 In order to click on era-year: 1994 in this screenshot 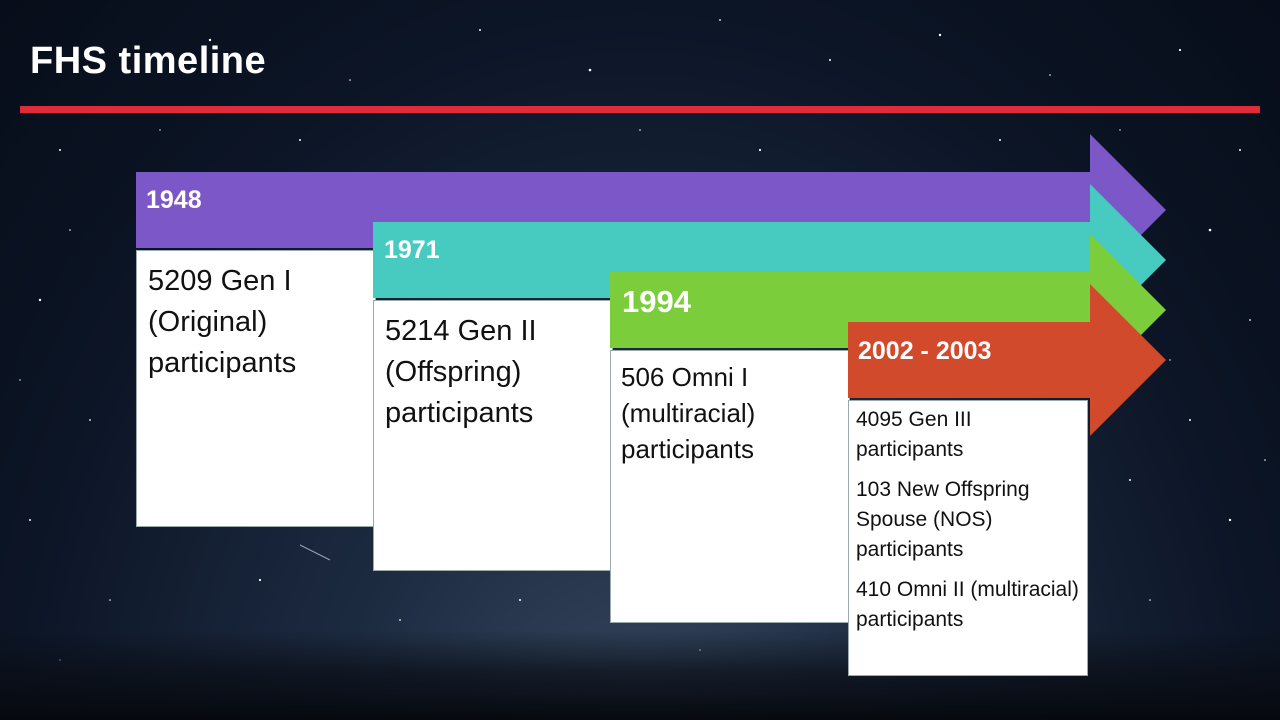, I will do `click(656, 301)`.